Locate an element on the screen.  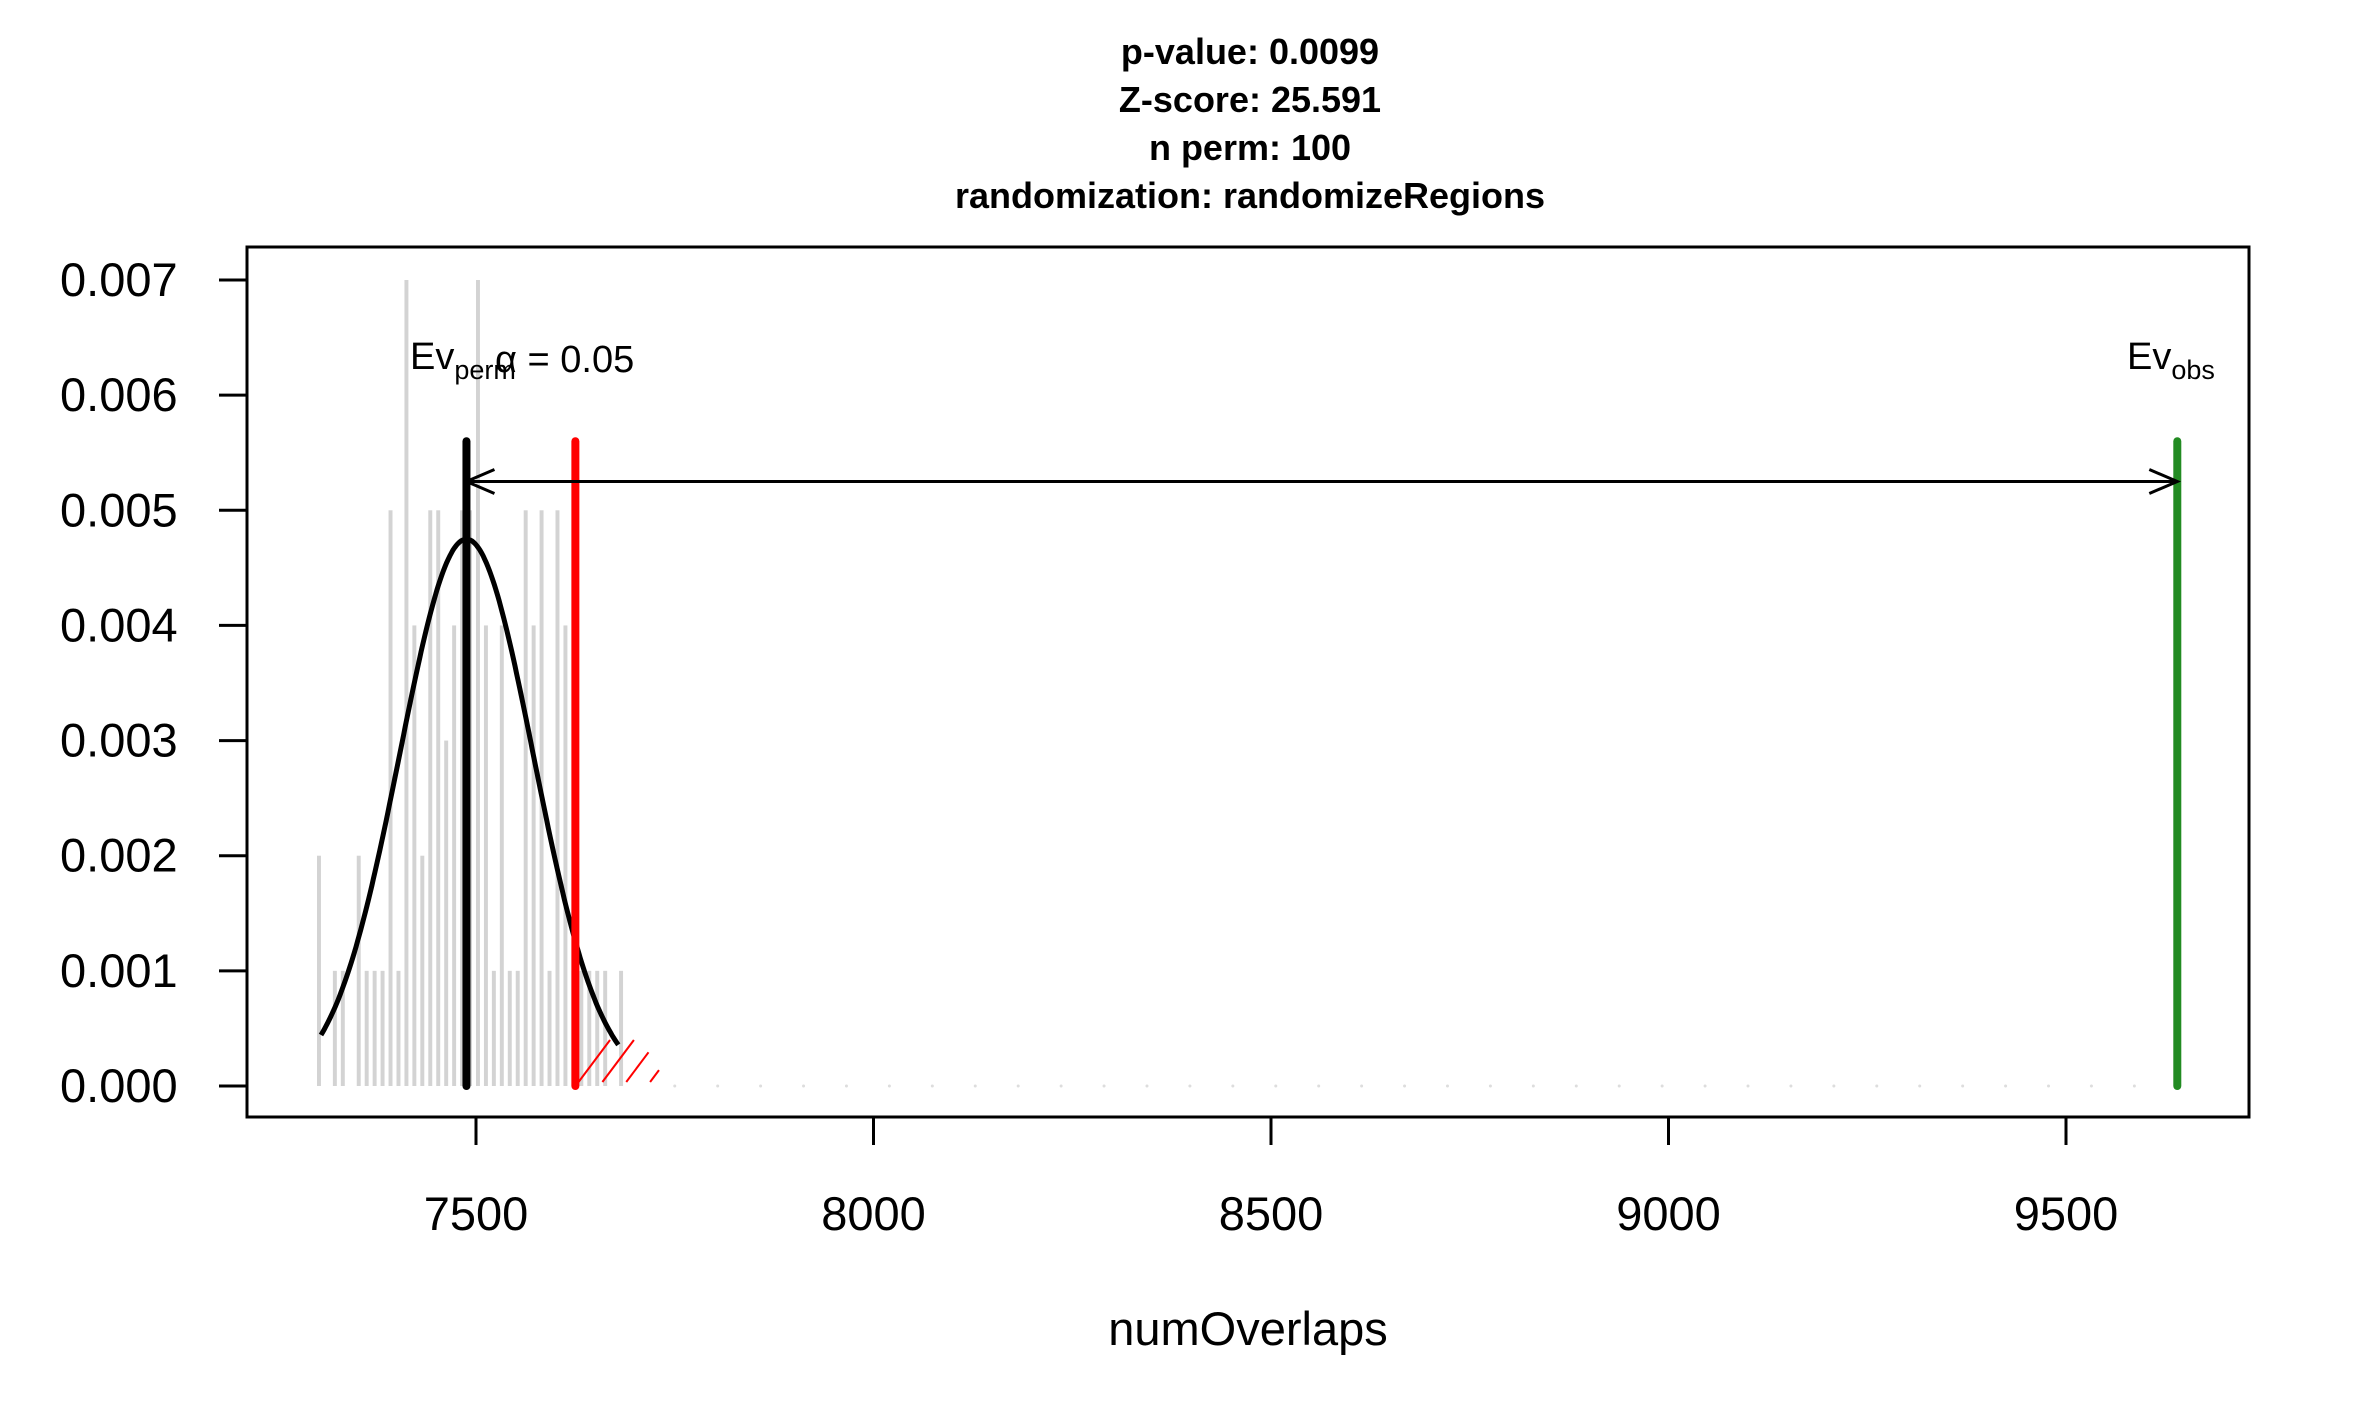
y-tick-label: 0.001 is located at coordinates (119, 970).